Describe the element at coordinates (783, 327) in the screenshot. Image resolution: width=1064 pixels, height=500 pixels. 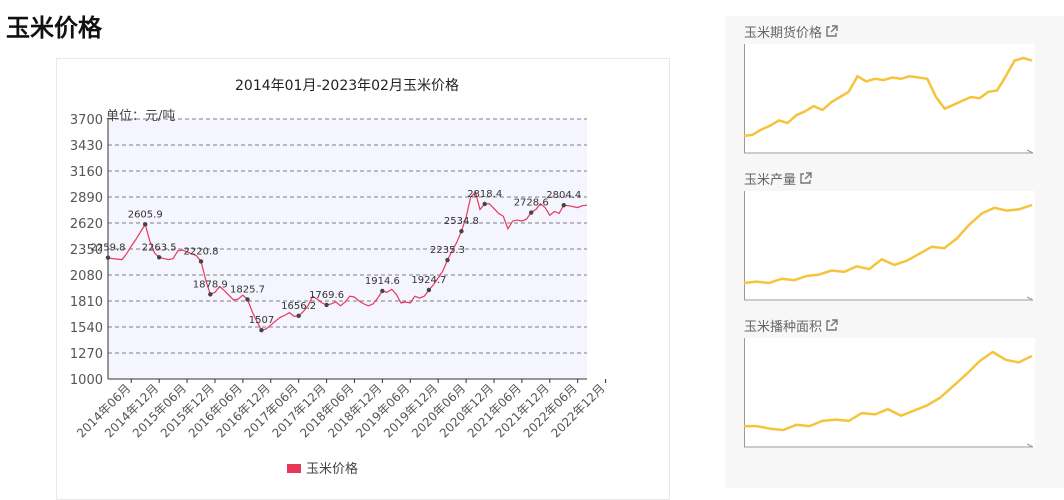
I see `planting-area-title: 玉米播种面积` at that location.